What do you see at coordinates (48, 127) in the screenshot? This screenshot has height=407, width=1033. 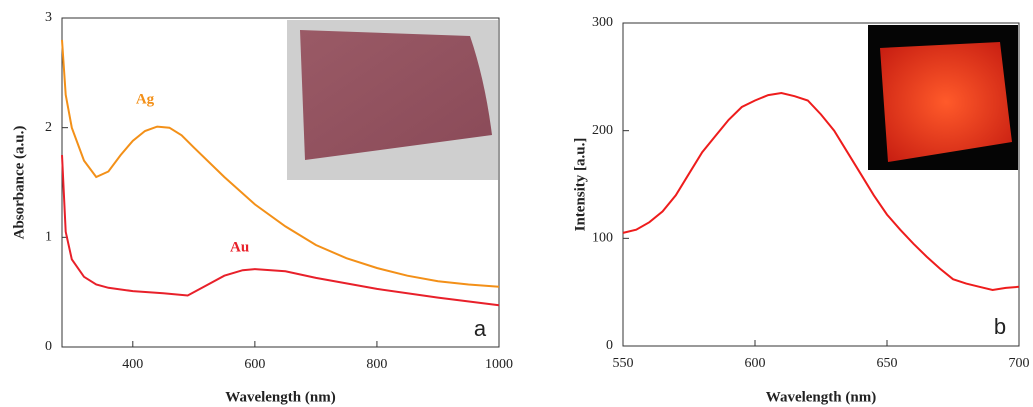 I see `y-tick-label: 2` at bounding box center [48, 127].